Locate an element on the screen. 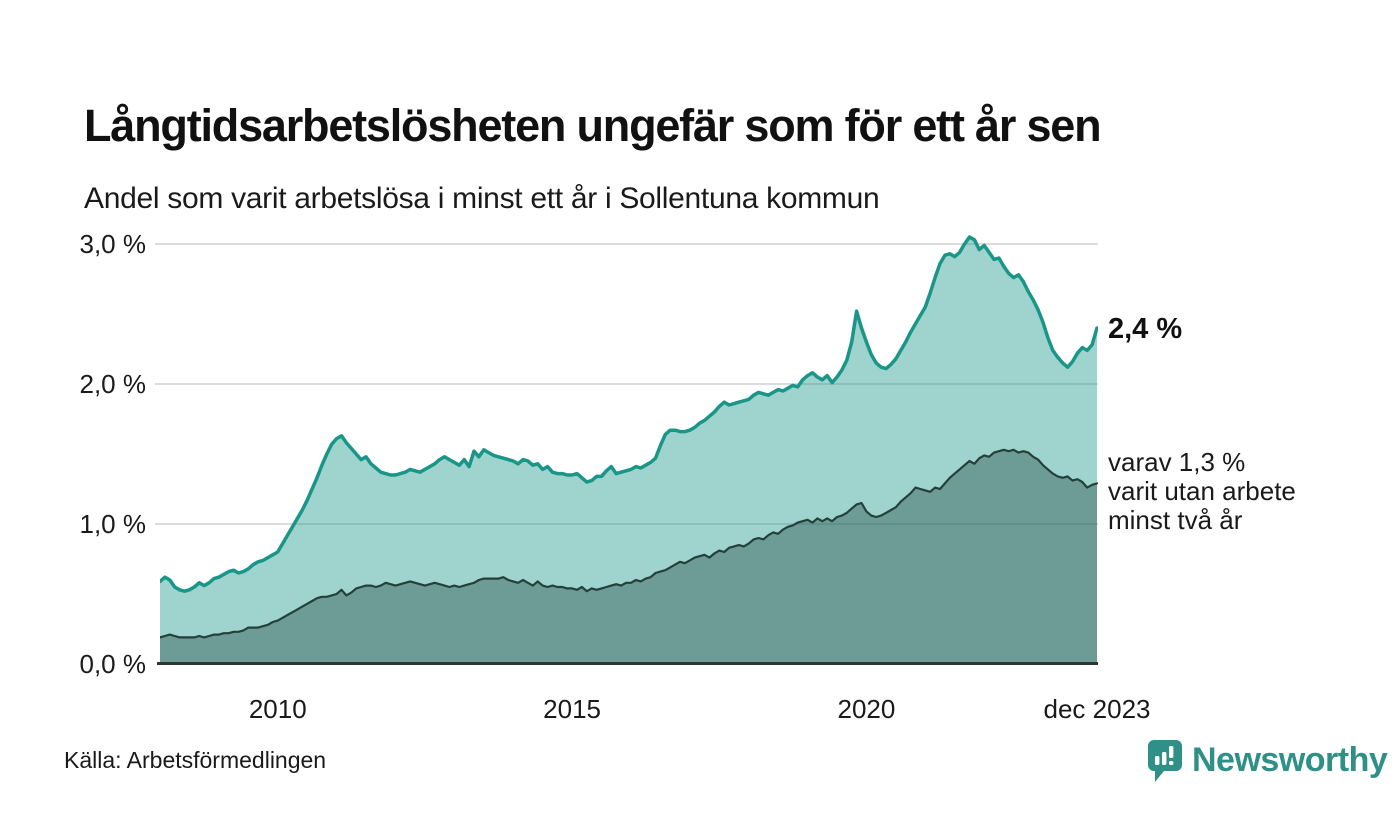 This screenshot has height=840, width=1400. annotation-line-1: varav 1,3 % is located at coordinates (1177, 462).